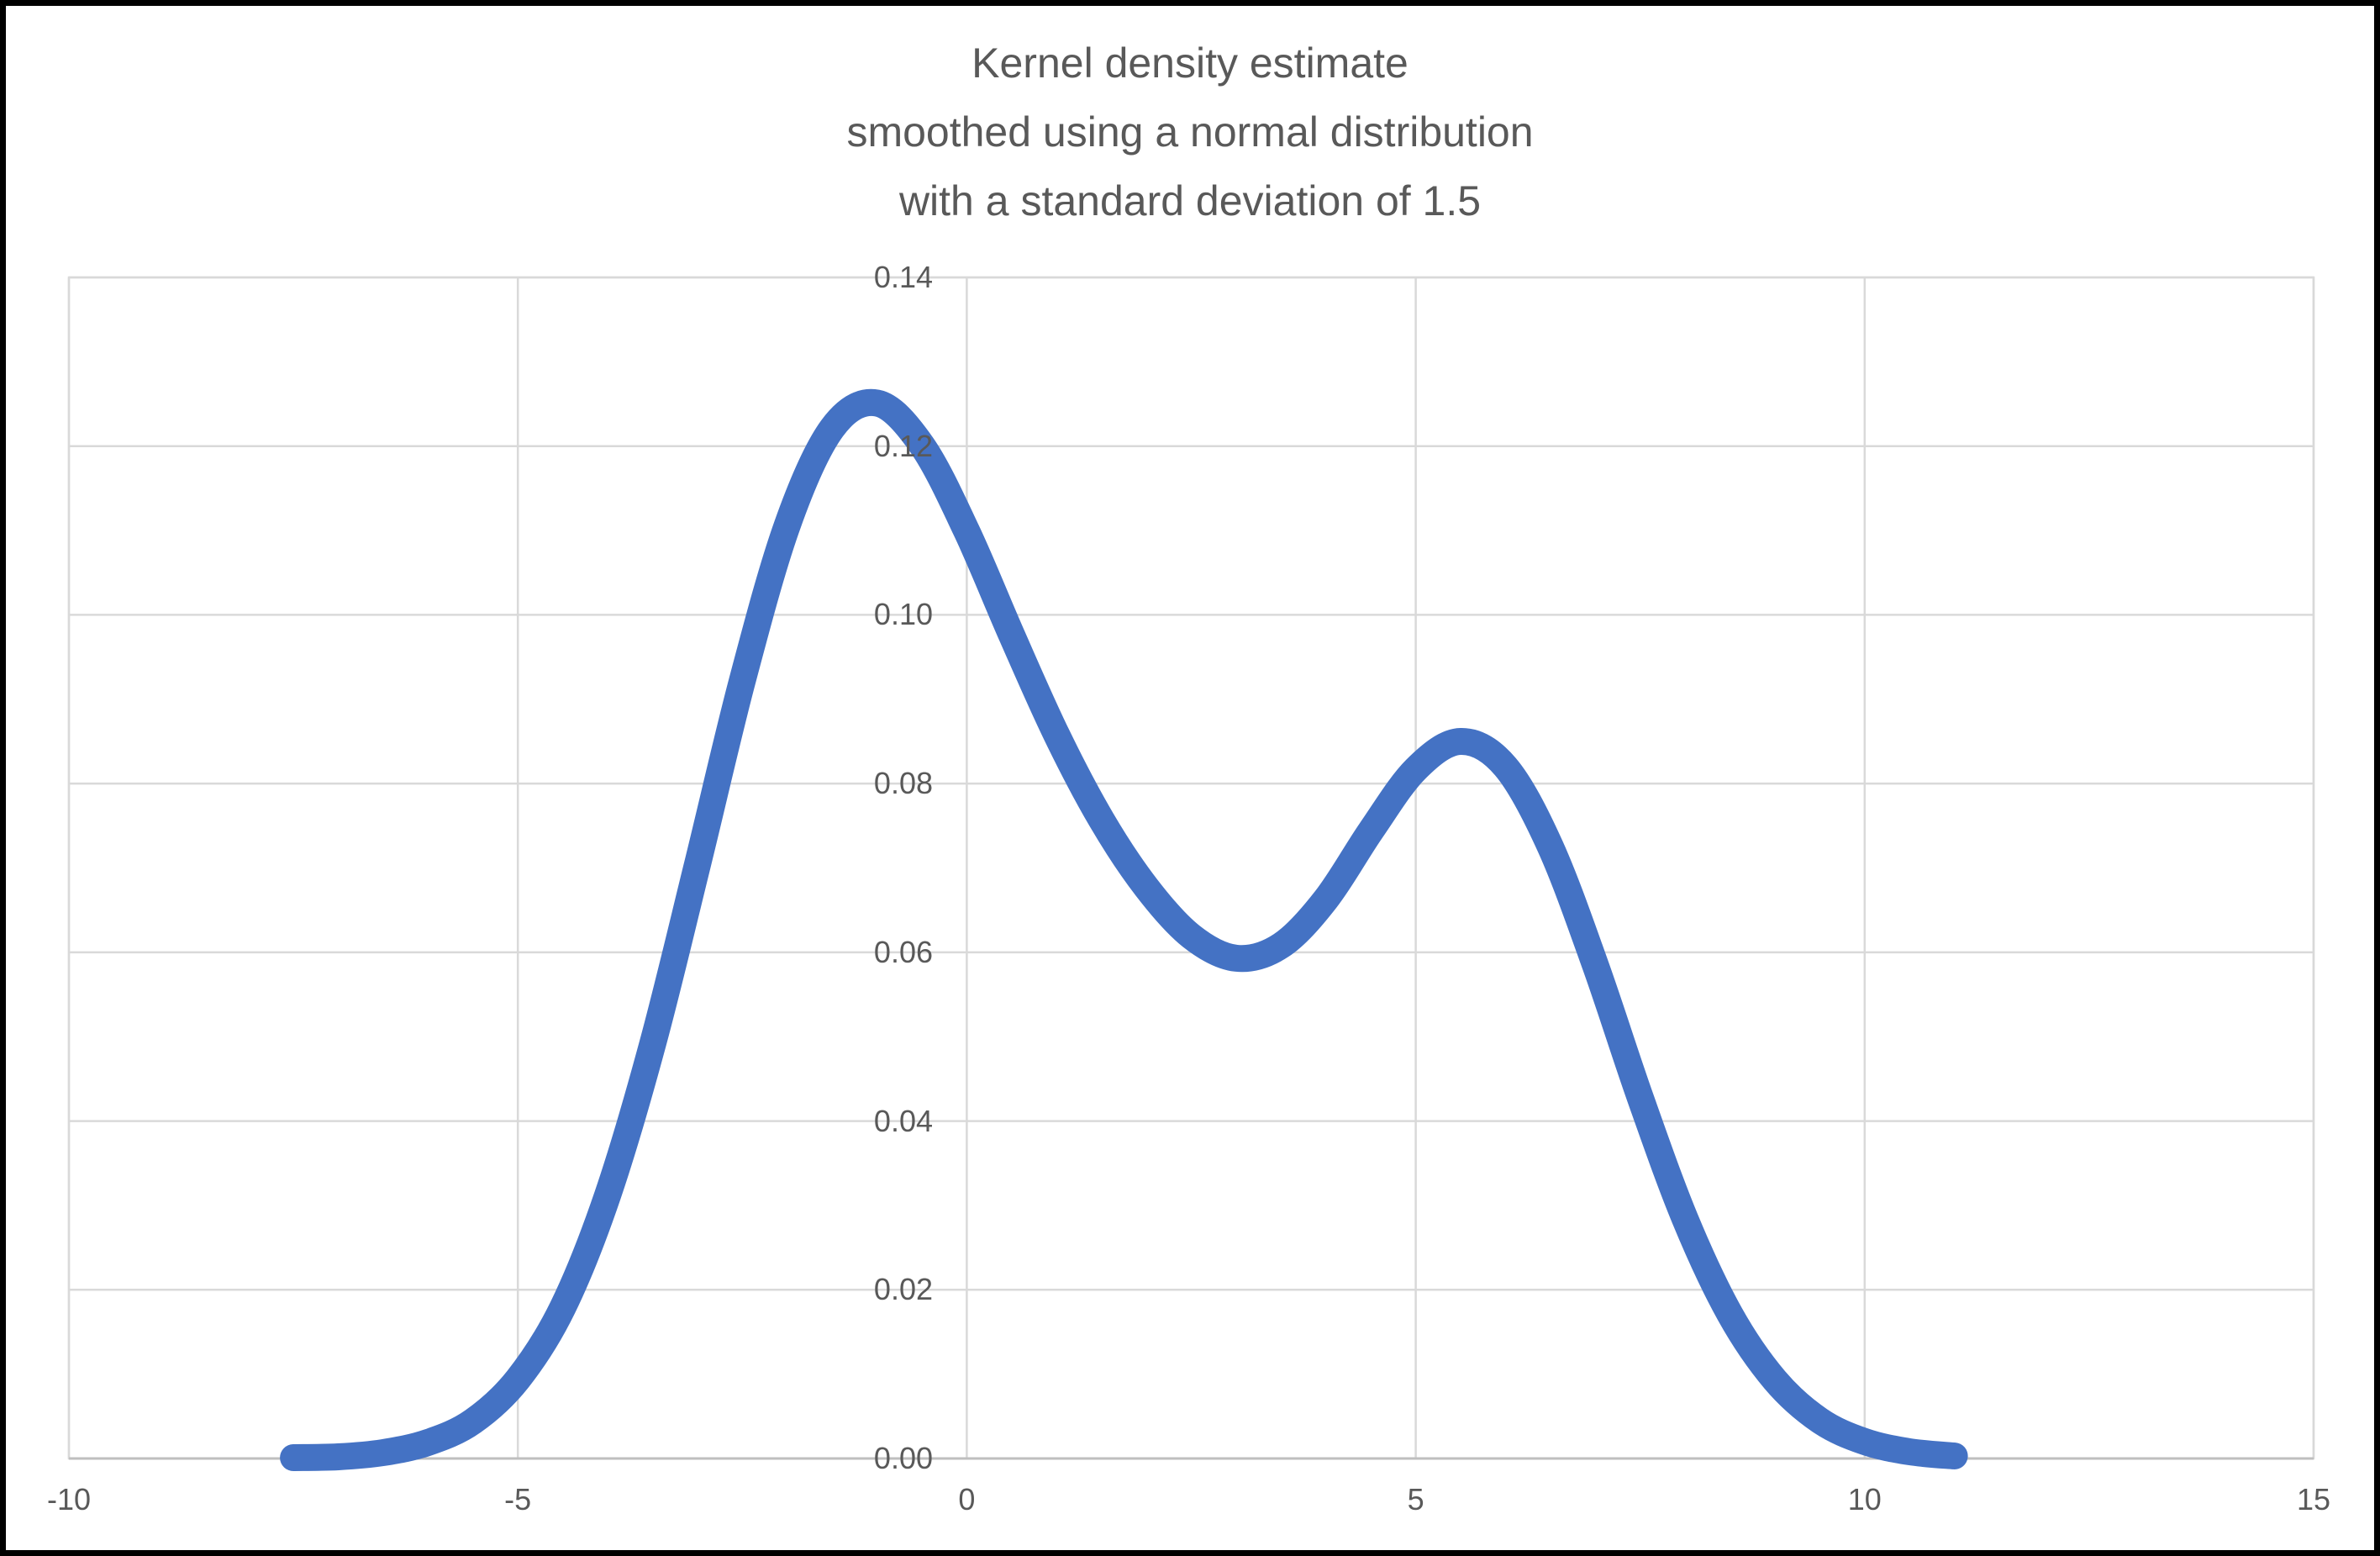  I want to click on y-tick-label: 0.12, so click(903, 445).